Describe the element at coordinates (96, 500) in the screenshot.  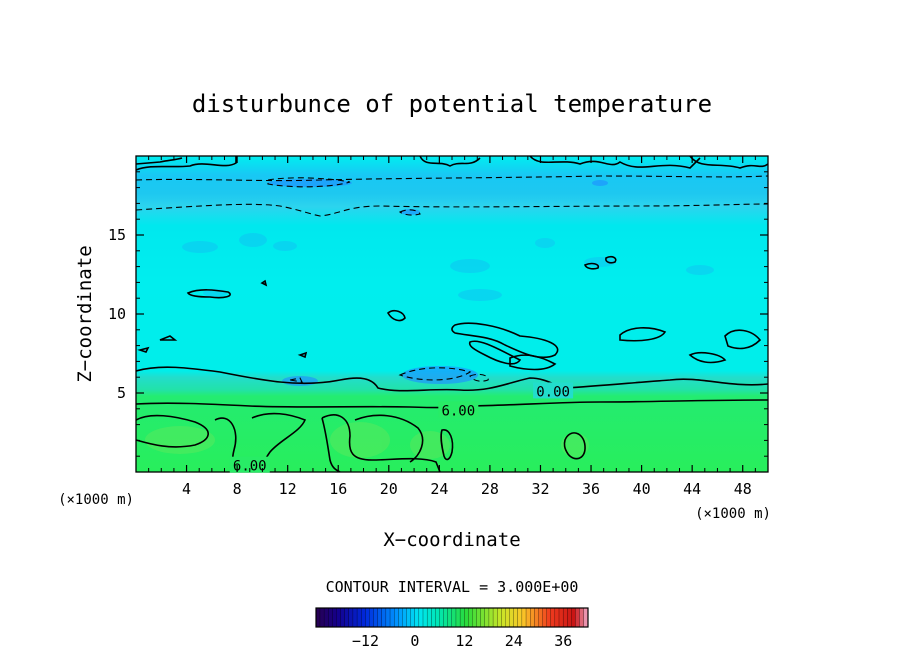
I see `y-axis-unit: (×1000 m)` at that location.